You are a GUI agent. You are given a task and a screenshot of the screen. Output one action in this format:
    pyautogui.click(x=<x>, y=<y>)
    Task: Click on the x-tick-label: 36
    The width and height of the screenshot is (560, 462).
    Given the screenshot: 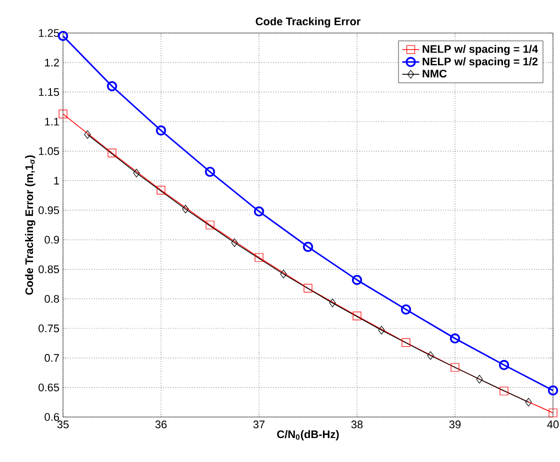 What is the action you would take?
    pyautogui.click(x=161, y=424)
    